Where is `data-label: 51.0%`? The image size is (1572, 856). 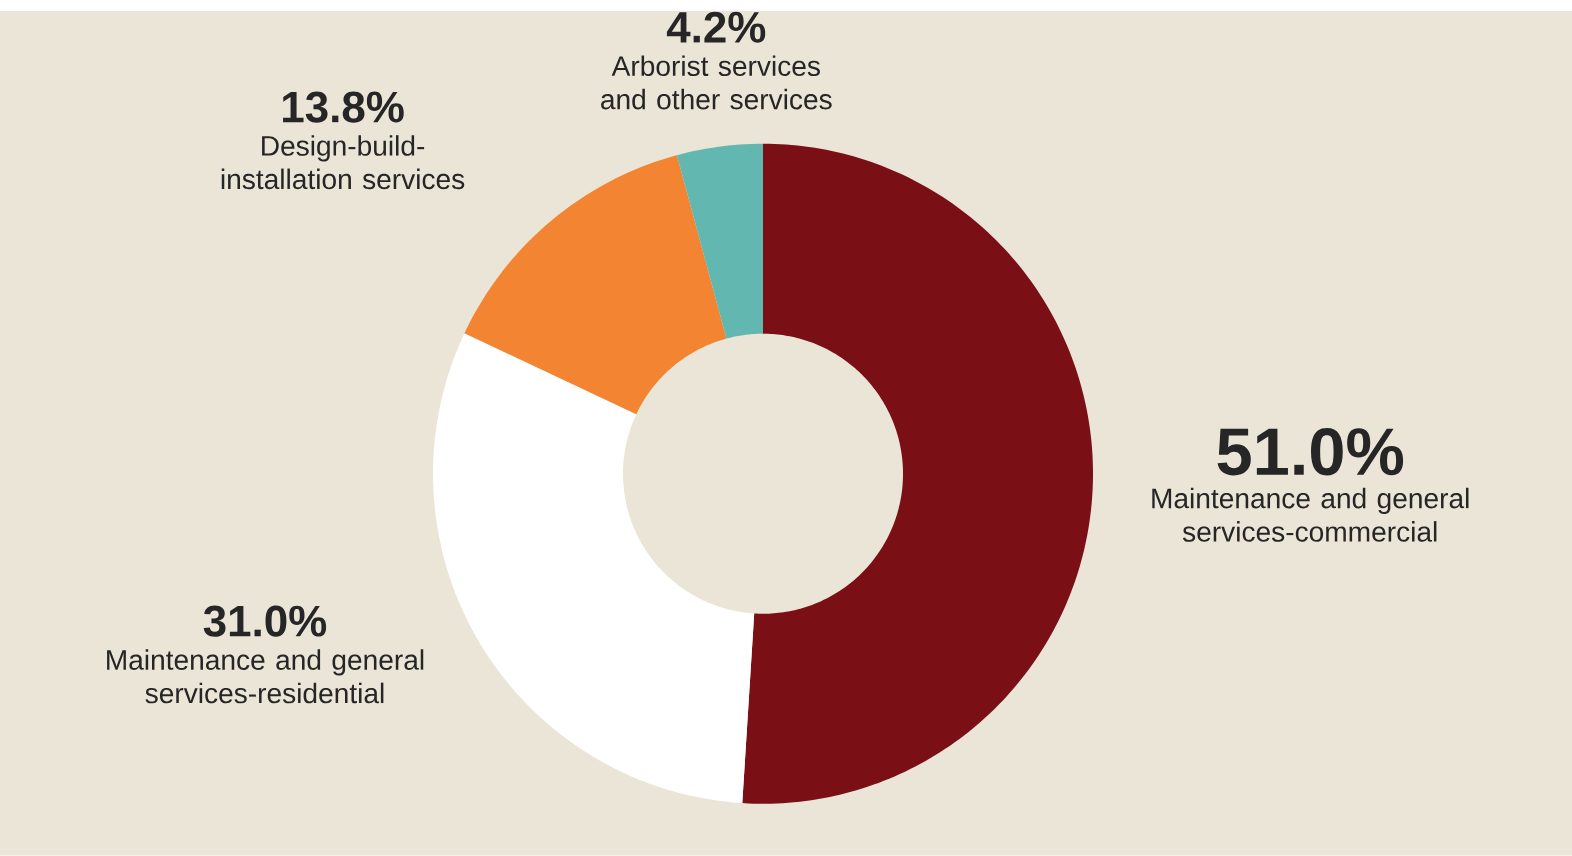 data-label: 51.0% is located at coordinates (1310, 452).